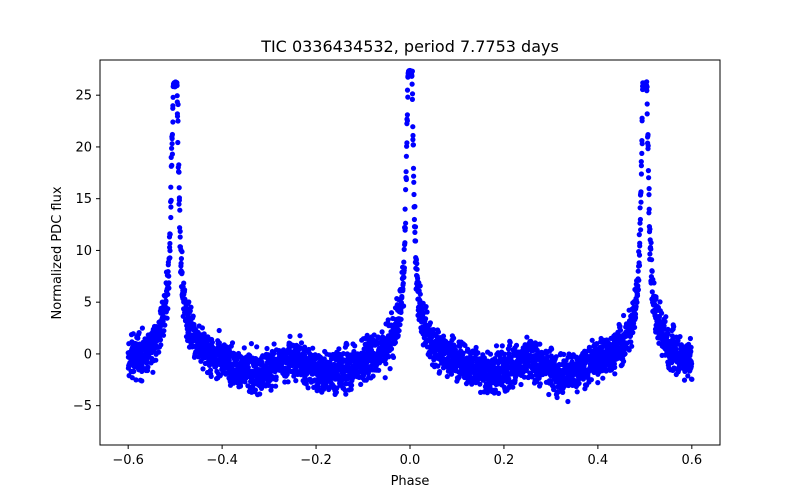 This screenshot has height=500, width=800. What do you see at coordinates (83, 251) in the screenshot?
I see `y-tick-label: 10` at bounding box center [83, 251].